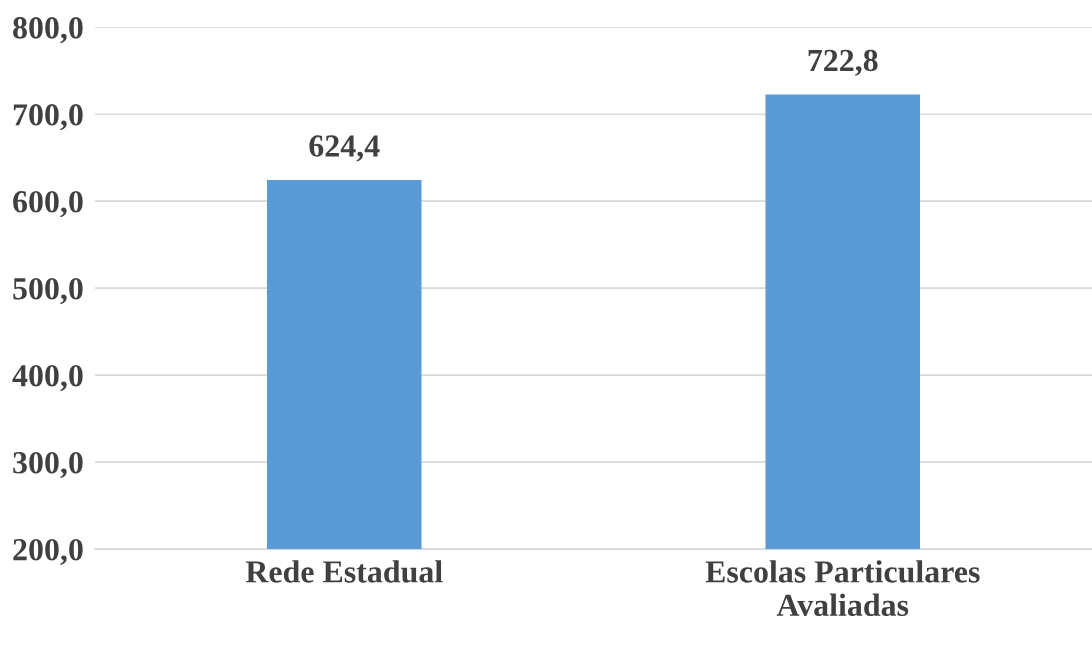  Describe the element at coordinates (48, 30) in the screenshot. I see `y-tick-label: 800,0` at that location.